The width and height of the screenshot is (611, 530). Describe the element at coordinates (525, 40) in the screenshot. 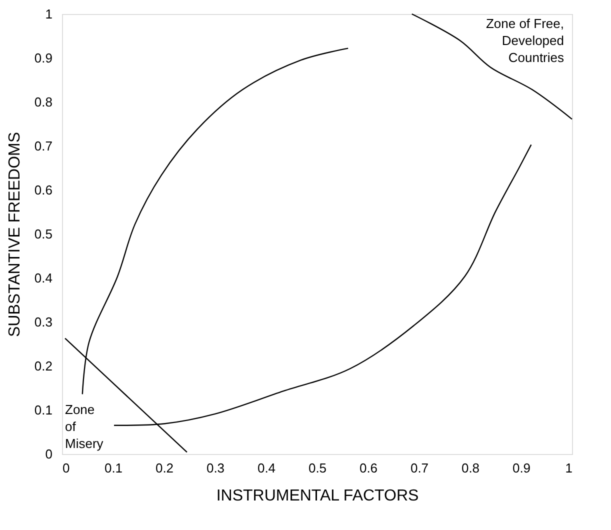

I see `annotation: Zone of Free, Developed Countries` at that location.